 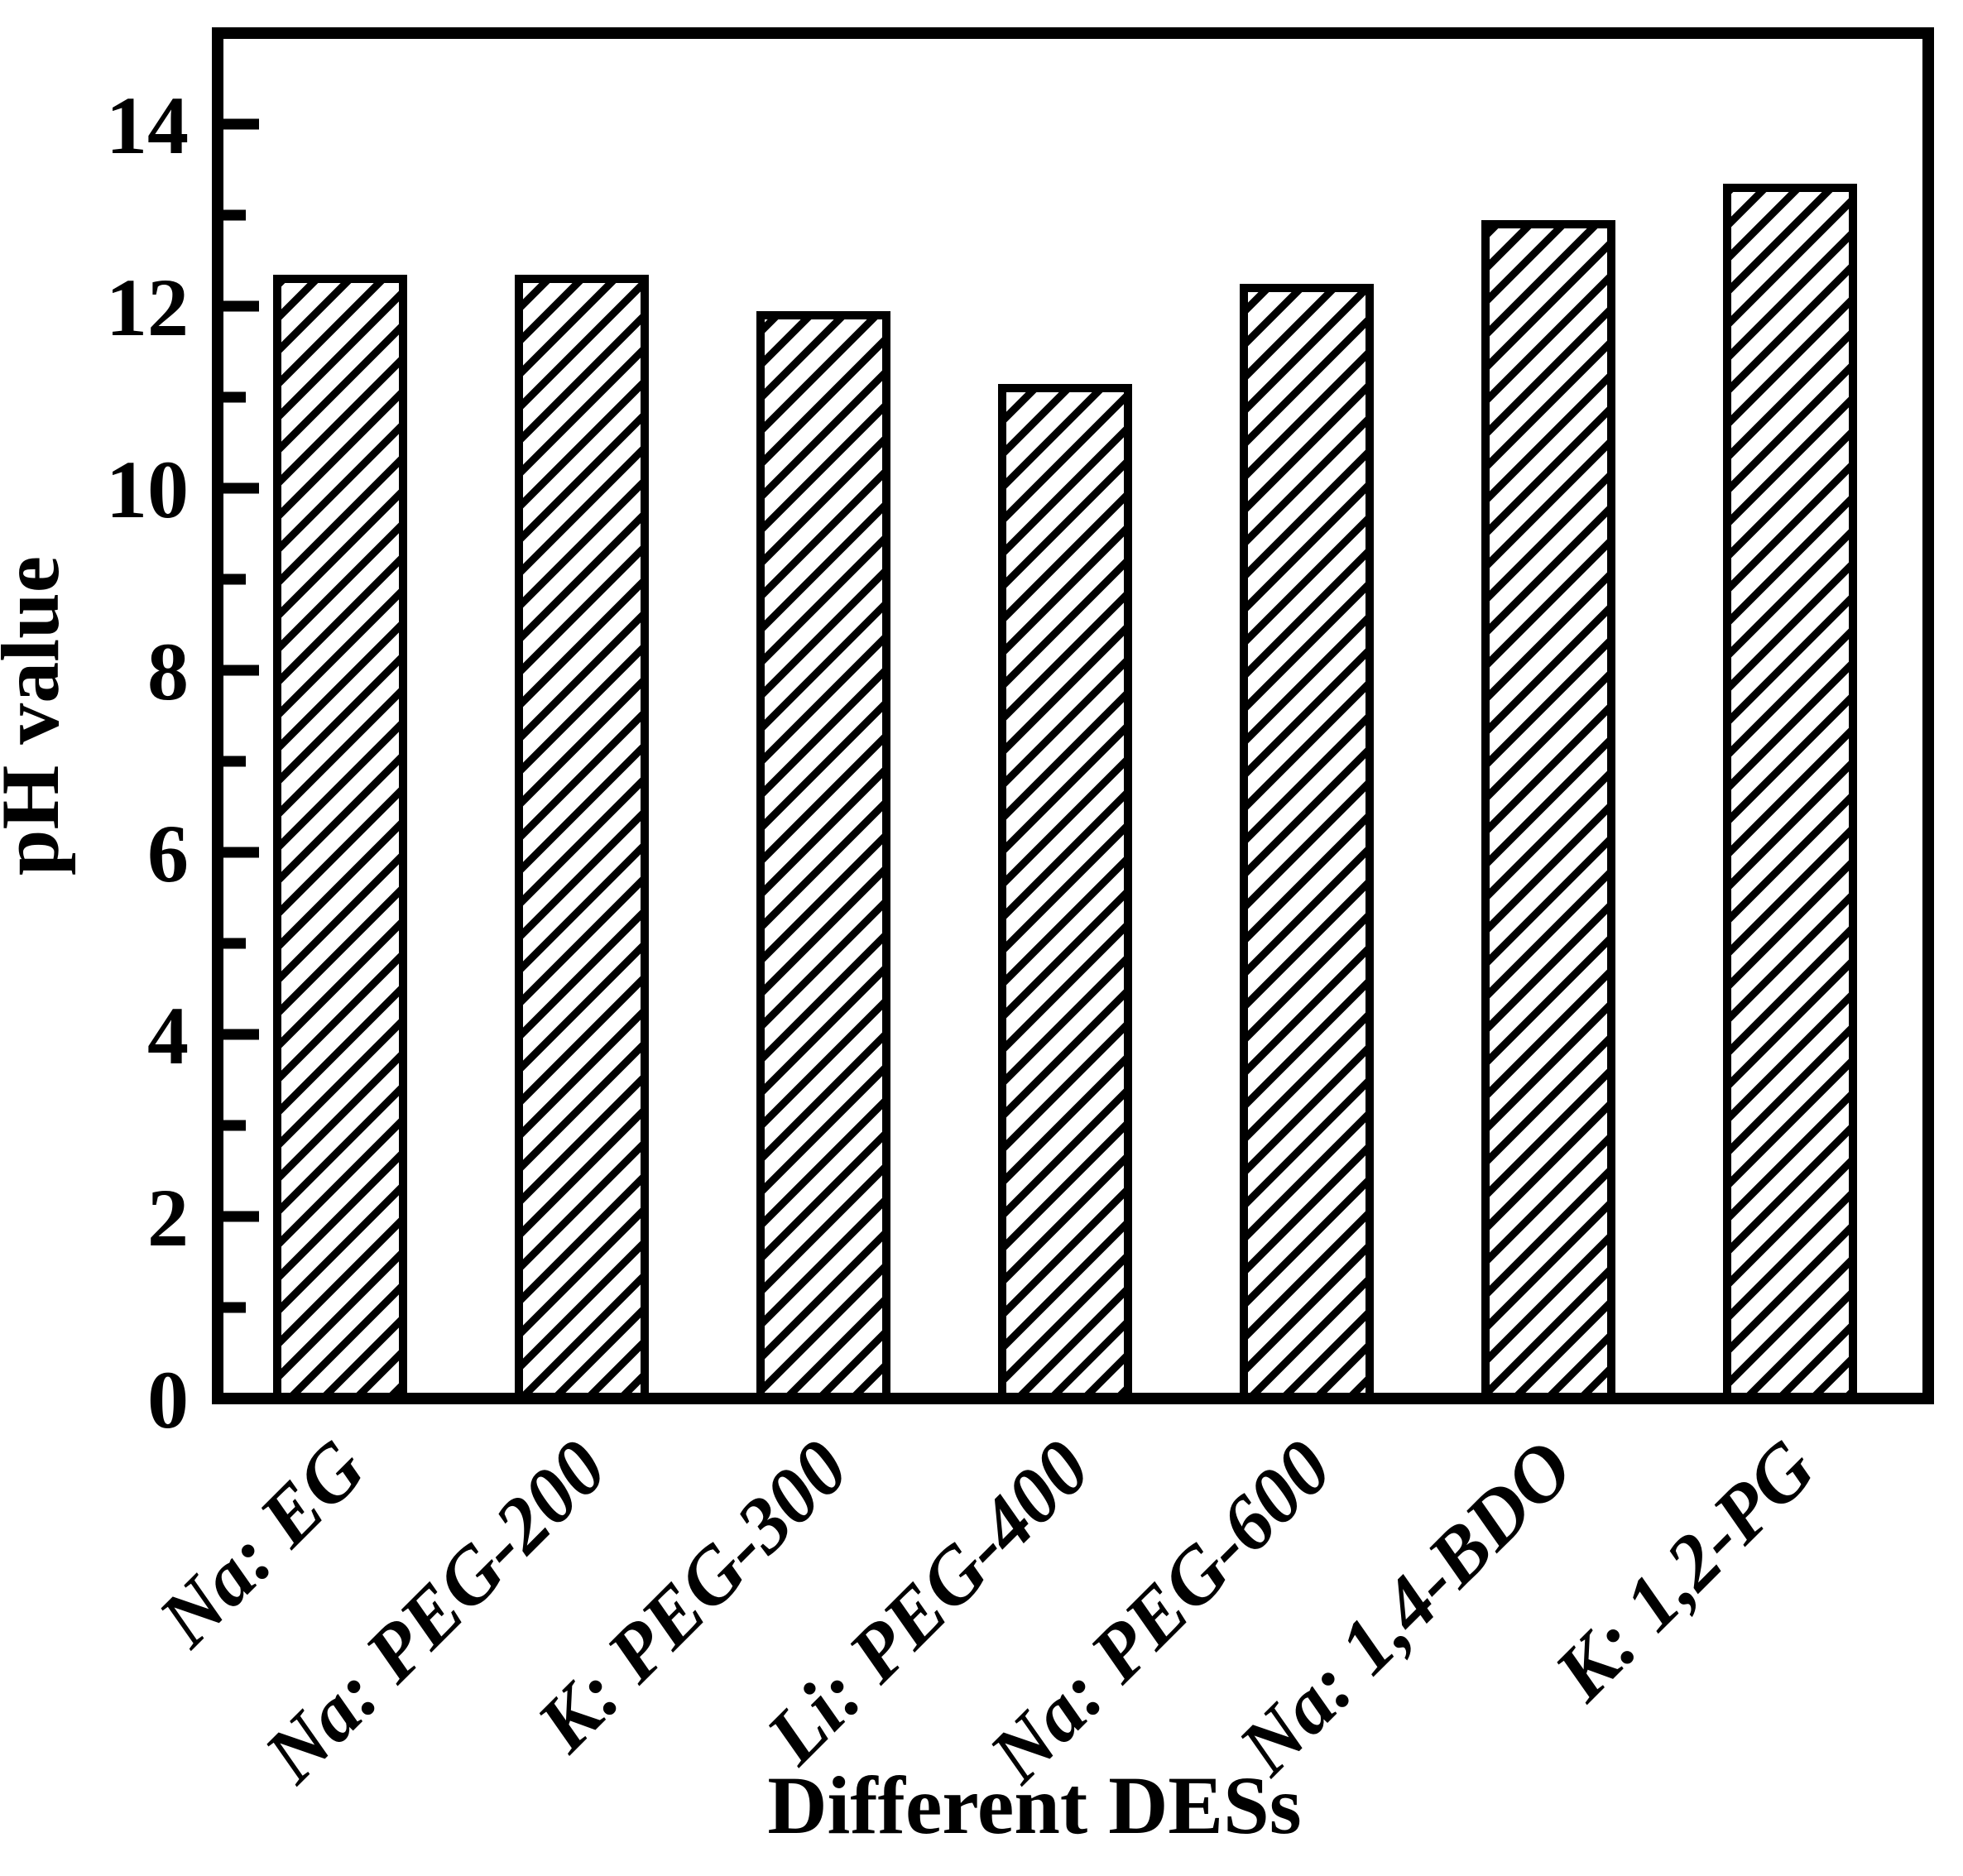 What do you see at coordinates (168, 671) in the screenshot?
I see `y-tick-label: 8` at bounding box center [168, 671].